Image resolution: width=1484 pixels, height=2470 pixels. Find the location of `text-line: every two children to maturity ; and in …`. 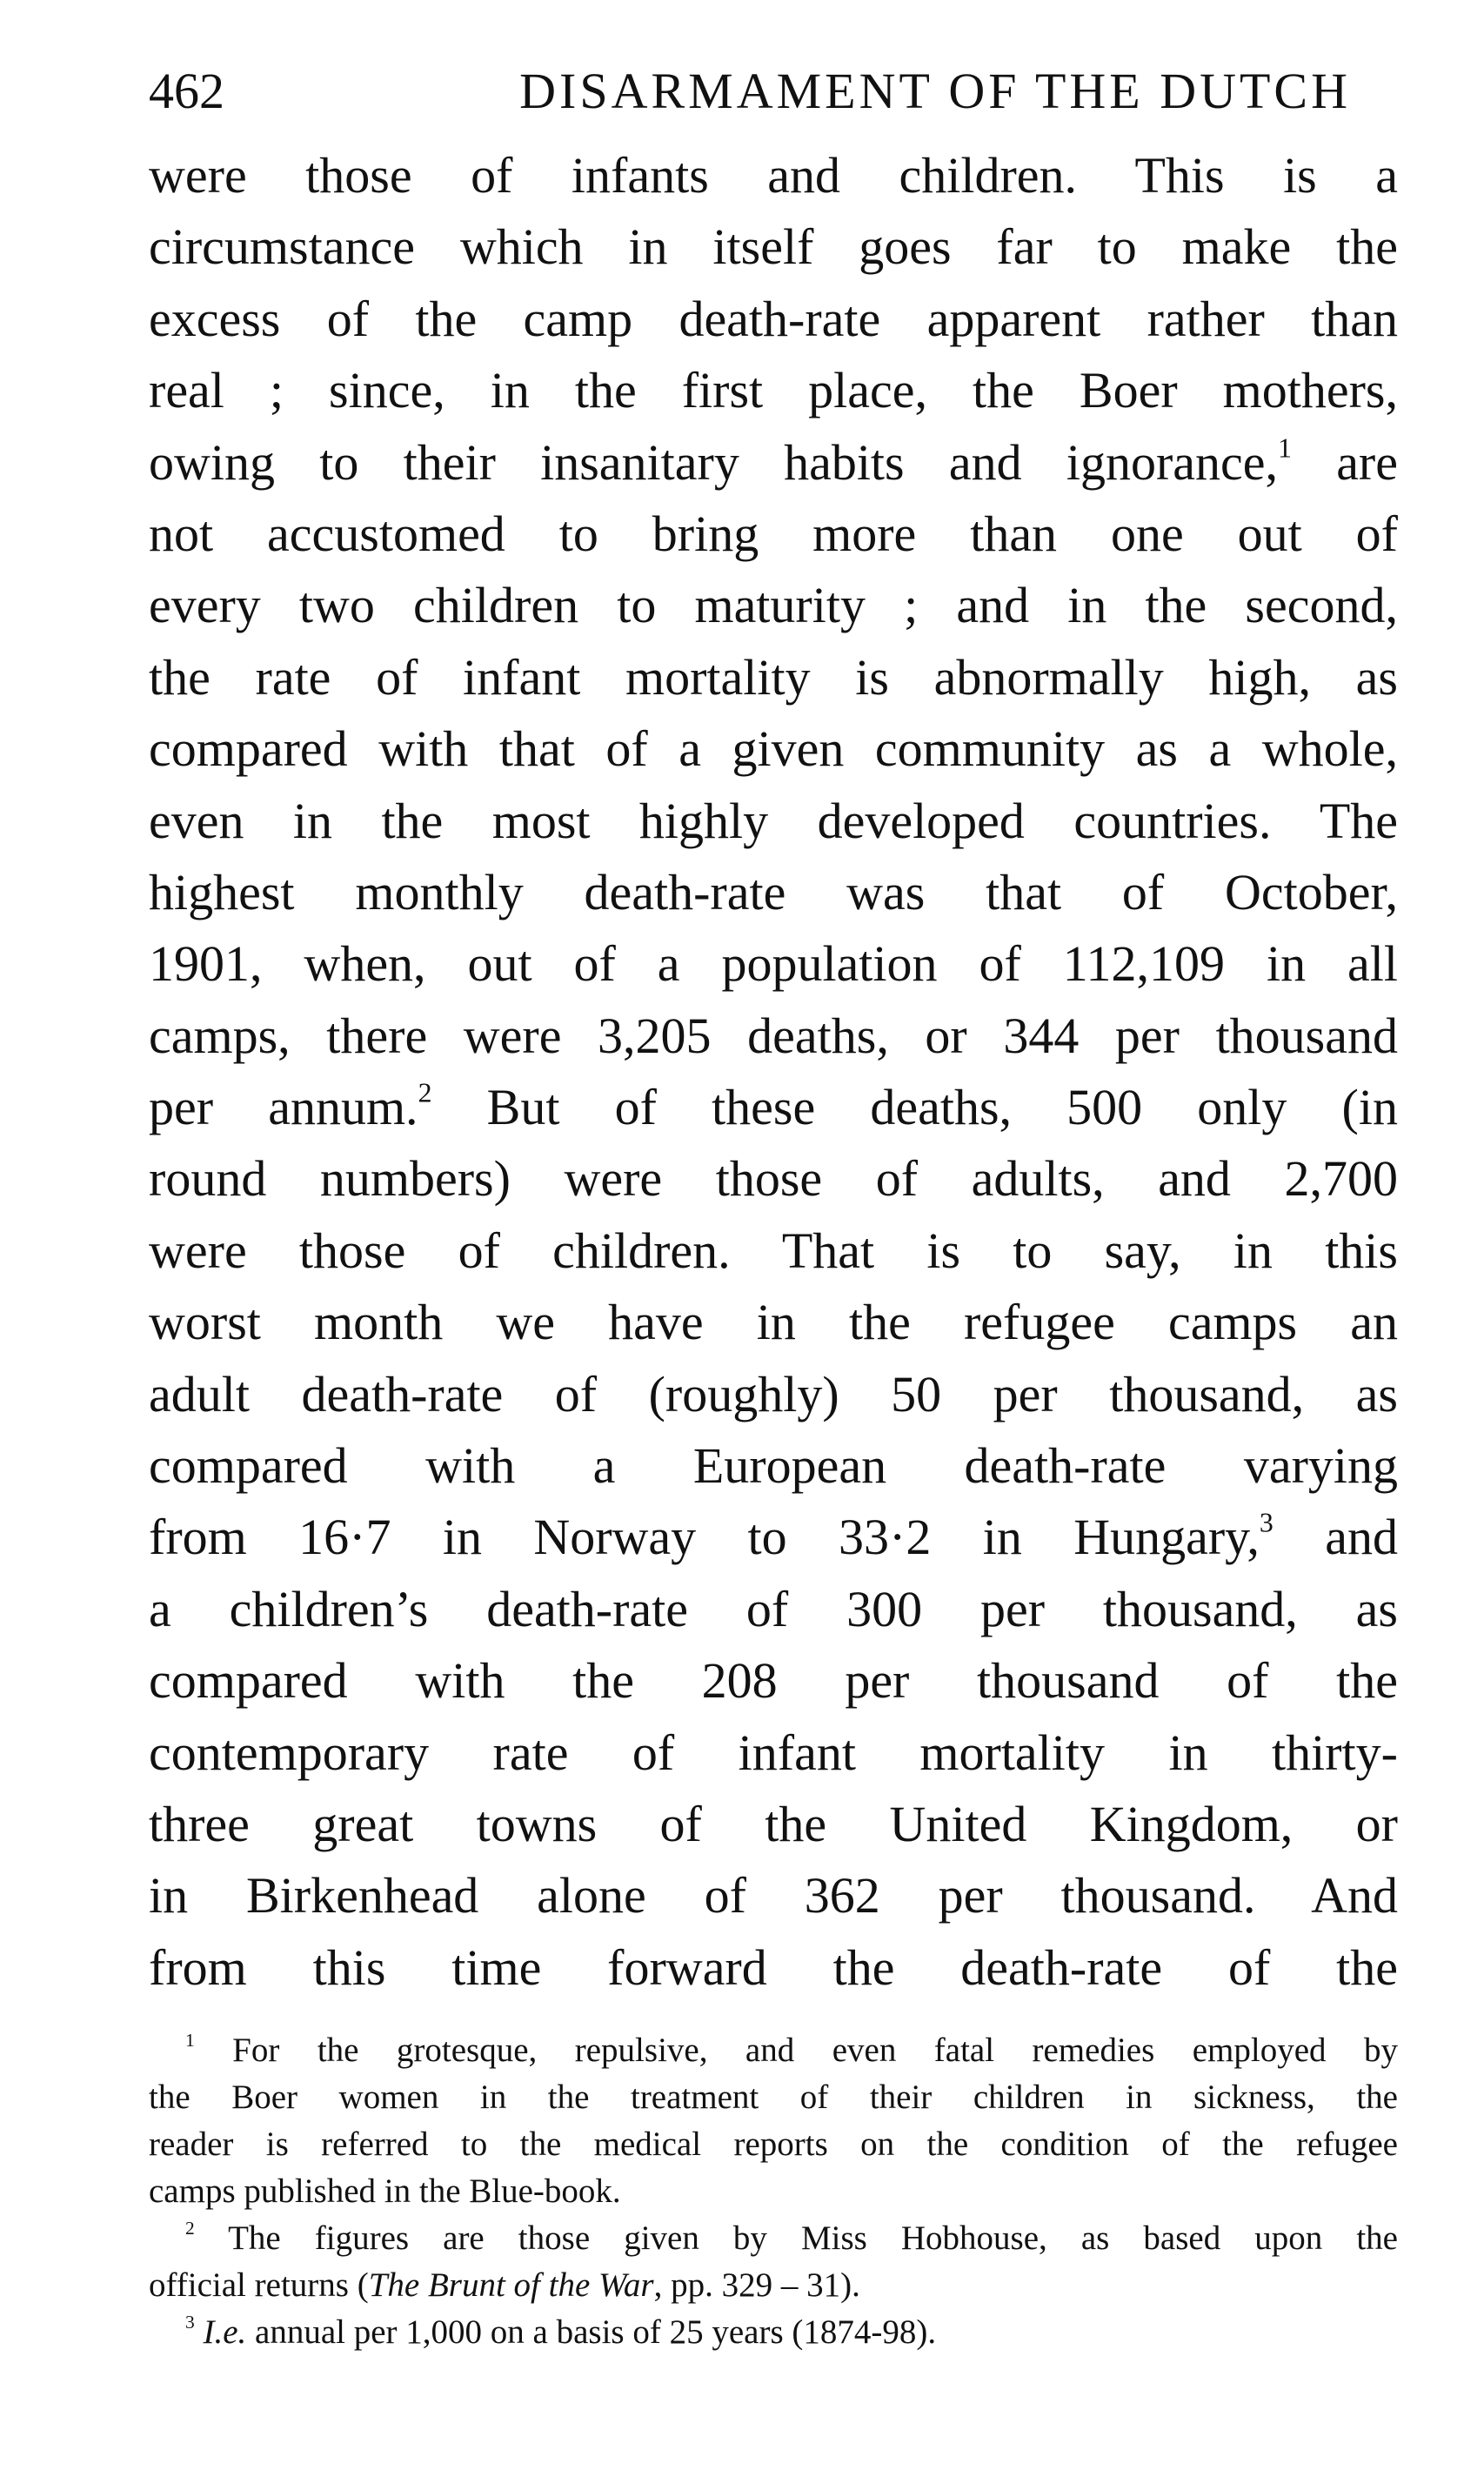

text-line: every two children to maturity ; and in … is located at coordinates (773, 605).